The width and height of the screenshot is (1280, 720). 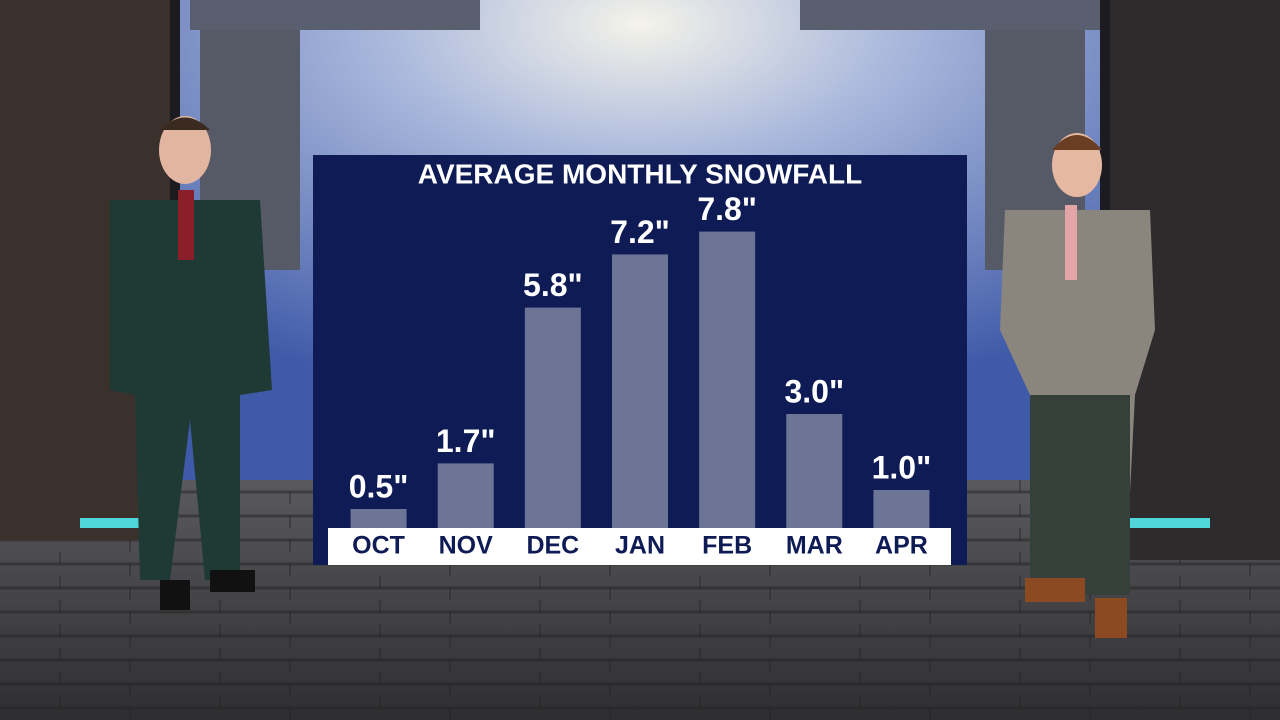 What do you see at coordinates (901, 546) in the screenshot?
I see `x-tick-label: APR` at bounding box center [901, 546].